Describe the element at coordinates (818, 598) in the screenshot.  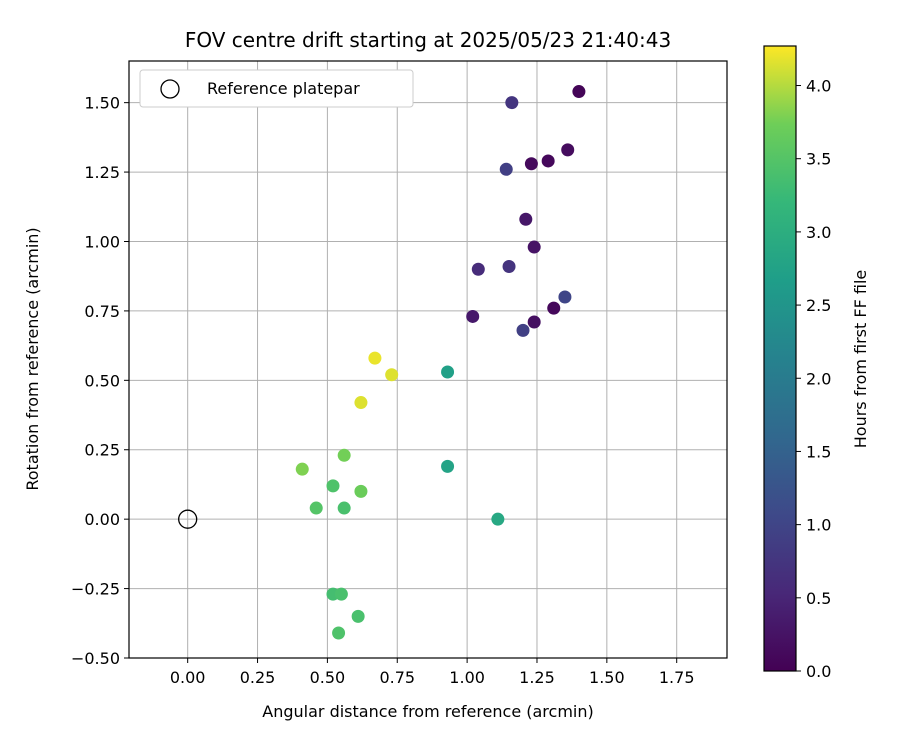
I see `colorbar-tick-label: 0.5` at that location.